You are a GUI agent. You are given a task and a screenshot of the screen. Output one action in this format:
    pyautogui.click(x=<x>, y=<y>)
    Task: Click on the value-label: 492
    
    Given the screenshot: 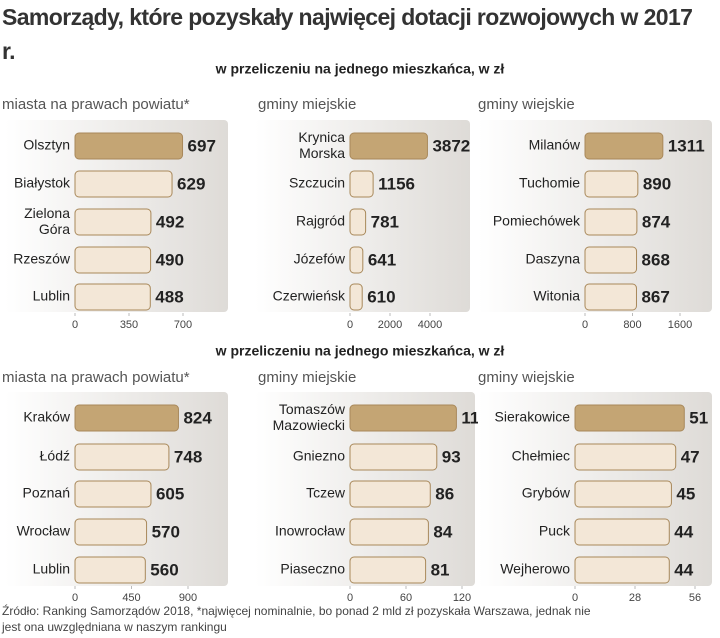 What is the action you would take?
    pyautogui.click(x=170, y=221)
    